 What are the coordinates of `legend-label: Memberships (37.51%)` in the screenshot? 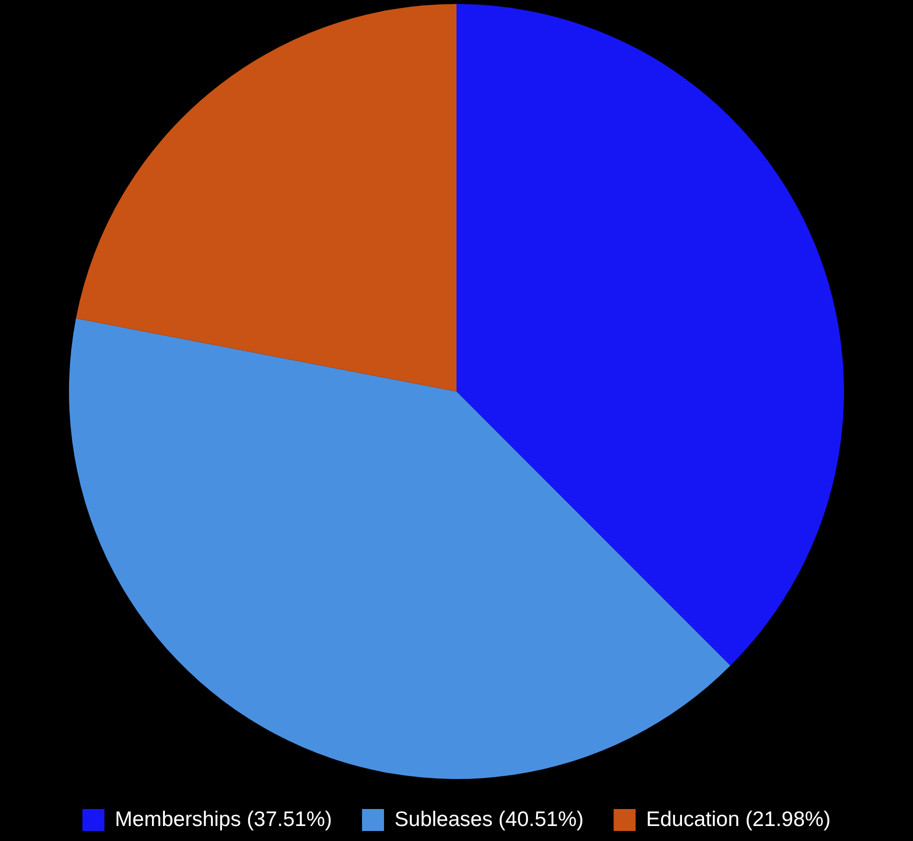 It's located at (223, 819).